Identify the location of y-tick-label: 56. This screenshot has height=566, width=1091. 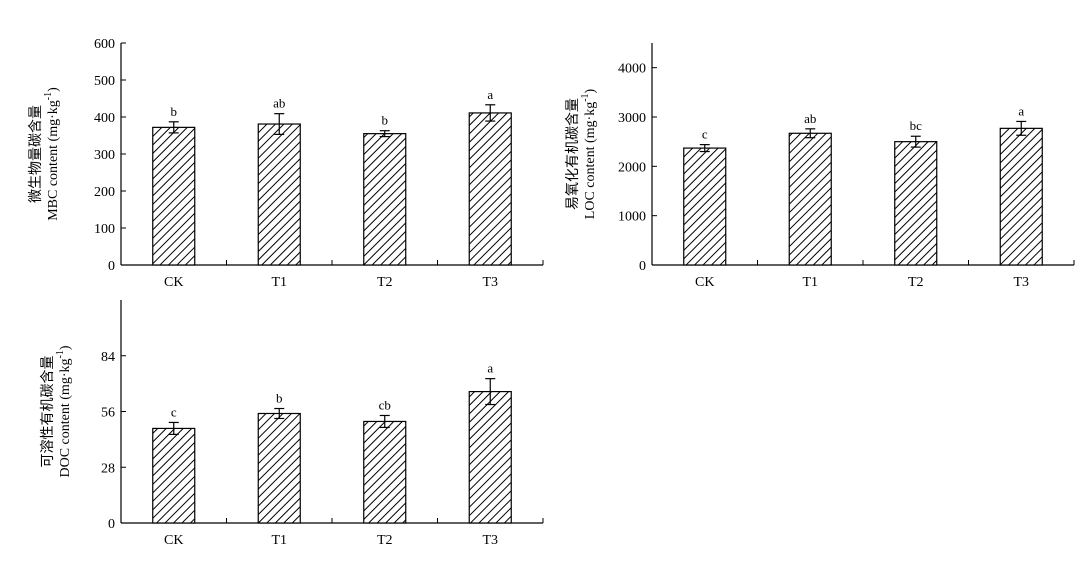
(108, 413).